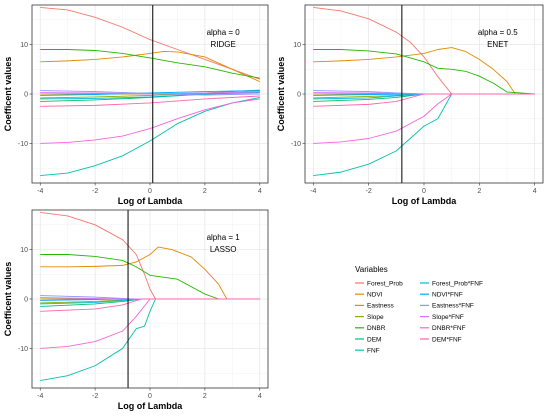  What do you see at coordinates (498, 32) in the screenshot?
I see `alpha-annotation: alpha = 0.5` at bounding box center [498, 32].